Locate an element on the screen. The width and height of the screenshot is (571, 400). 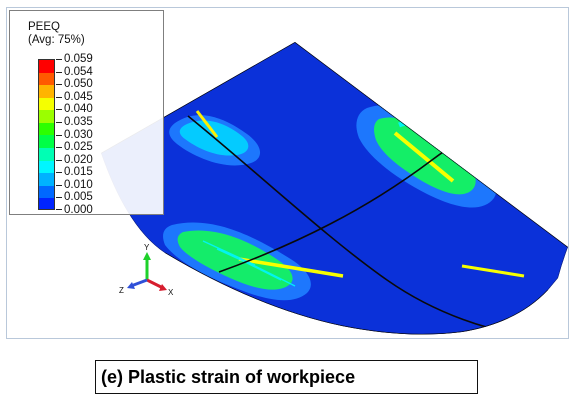
y-axis-label: Y is located at coordinates (147, 247).